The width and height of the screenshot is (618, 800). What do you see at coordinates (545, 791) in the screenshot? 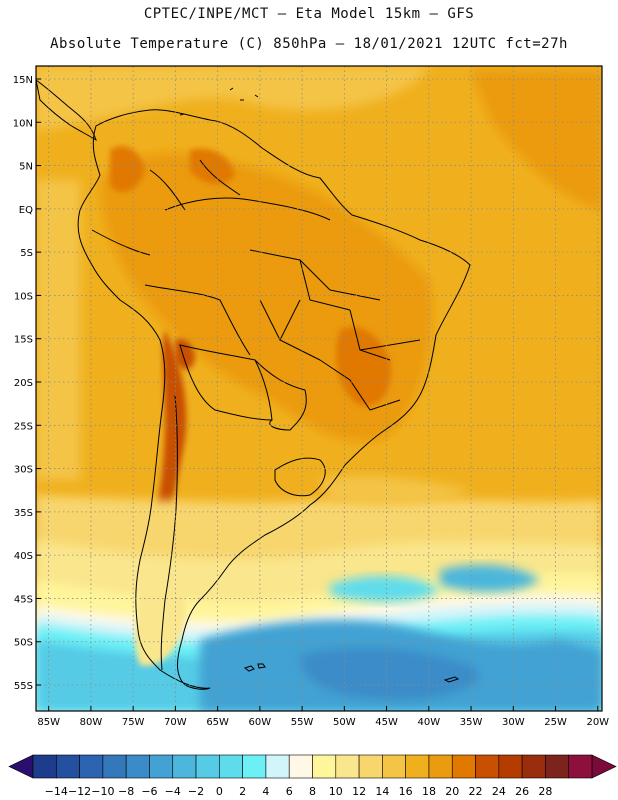
I see `colorbar-tick-label: 28` at bounding box center [545, 791].